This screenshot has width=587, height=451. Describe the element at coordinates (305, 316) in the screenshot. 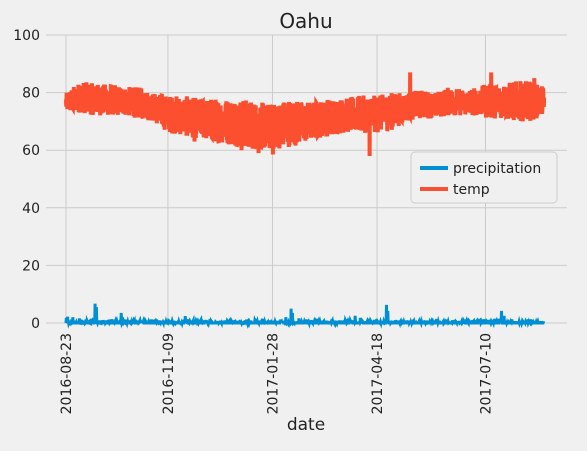

I see `precipitation-series-line` at that location.